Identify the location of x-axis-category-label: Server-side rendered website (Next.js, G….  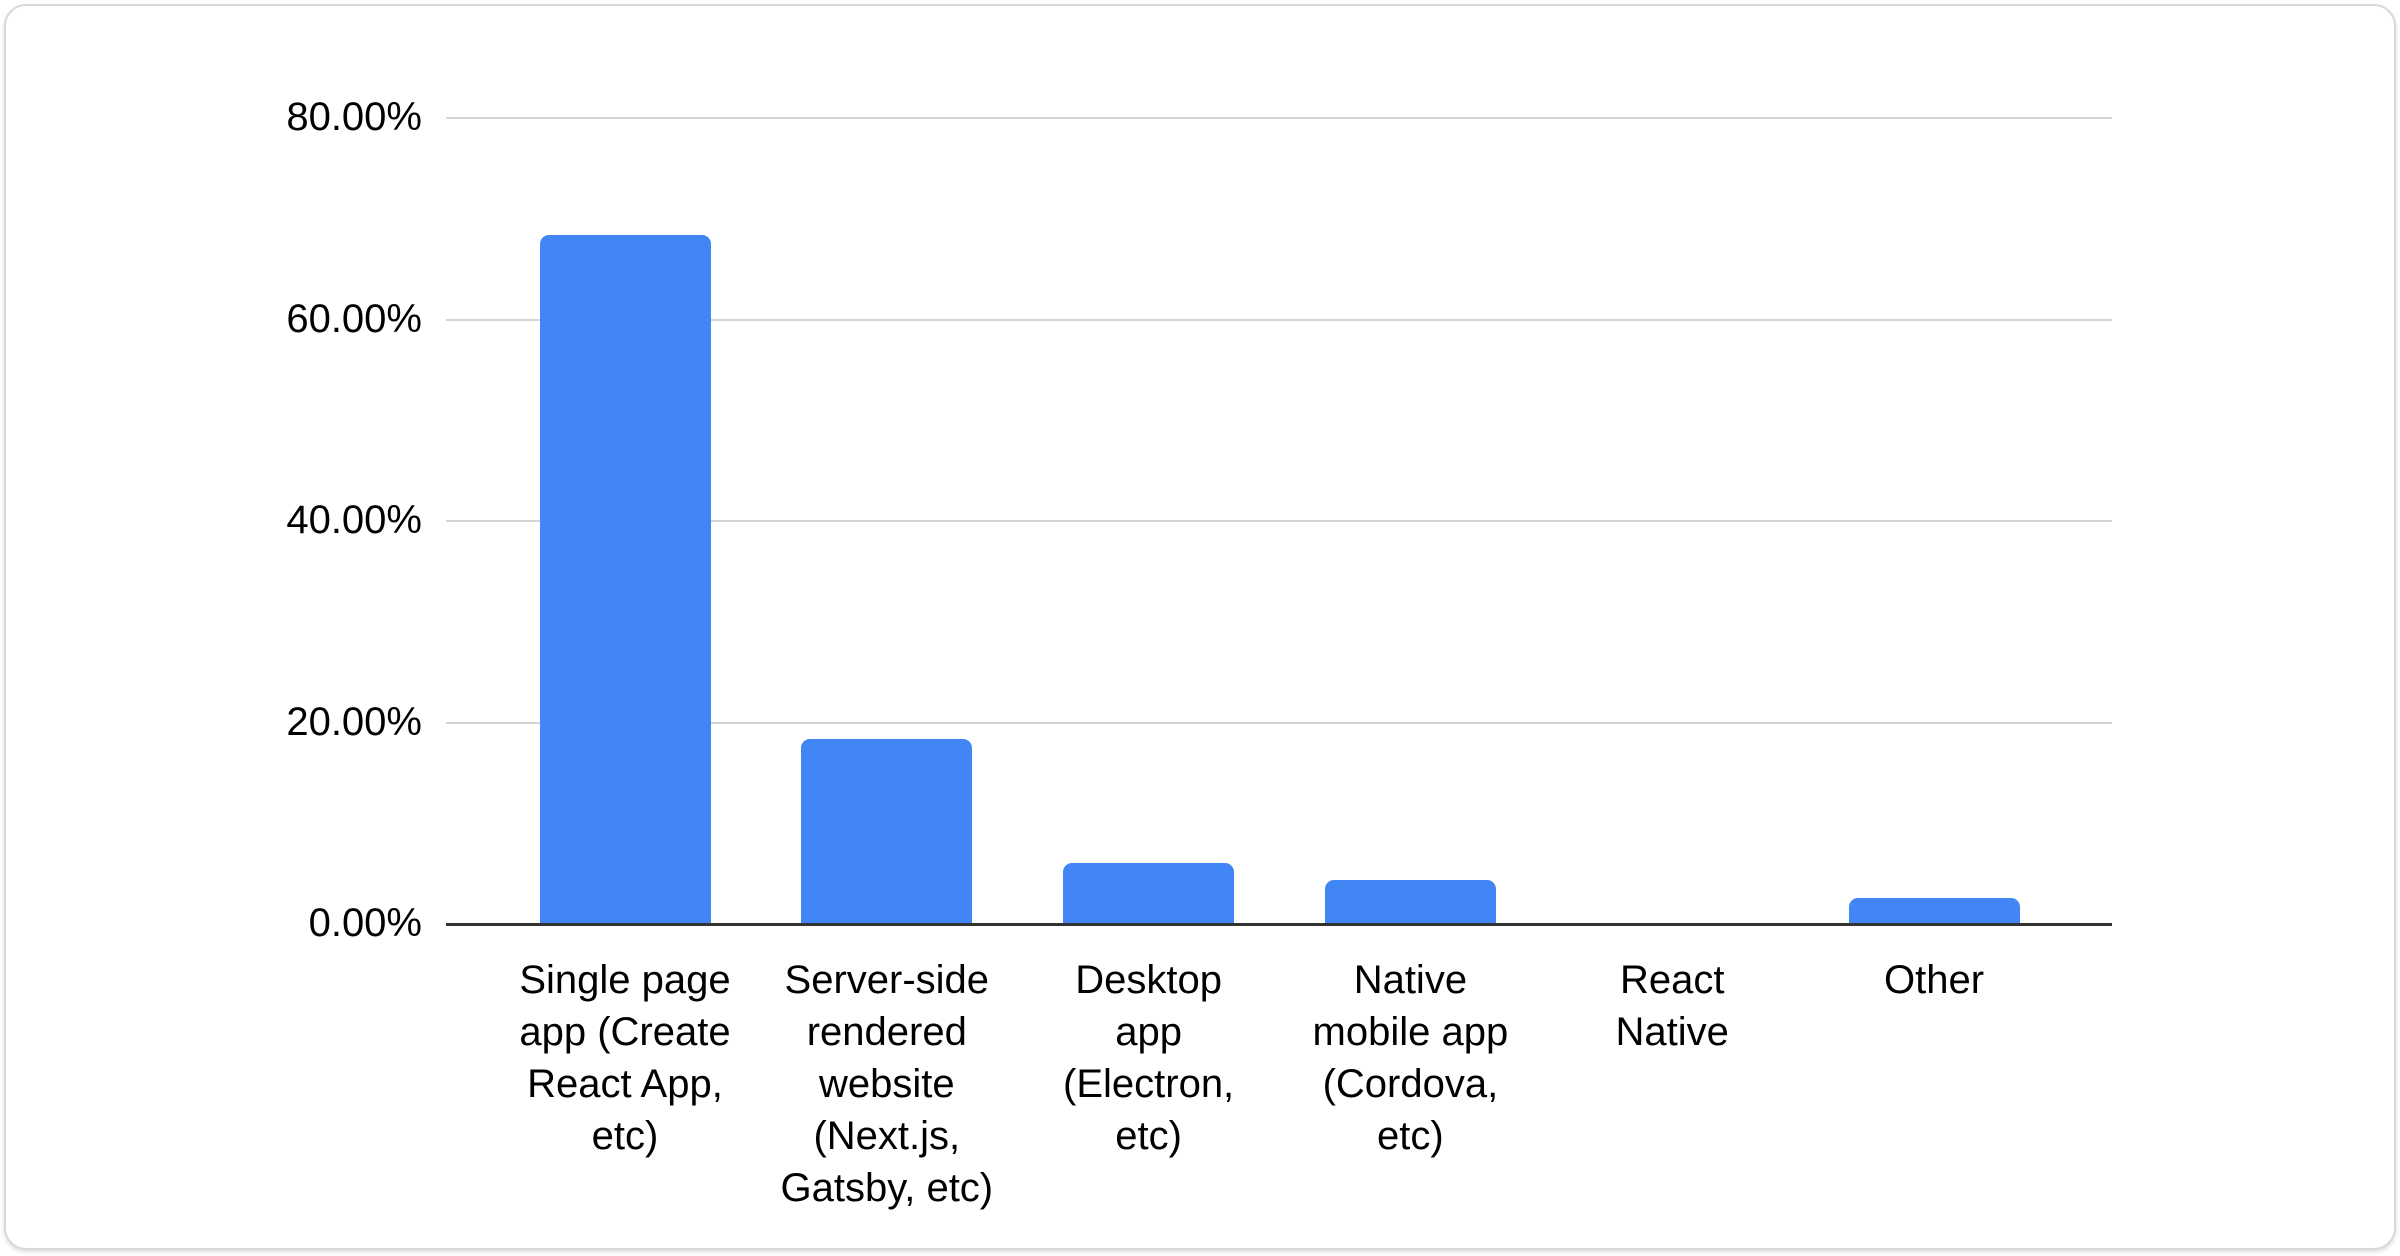
(887, 1084).